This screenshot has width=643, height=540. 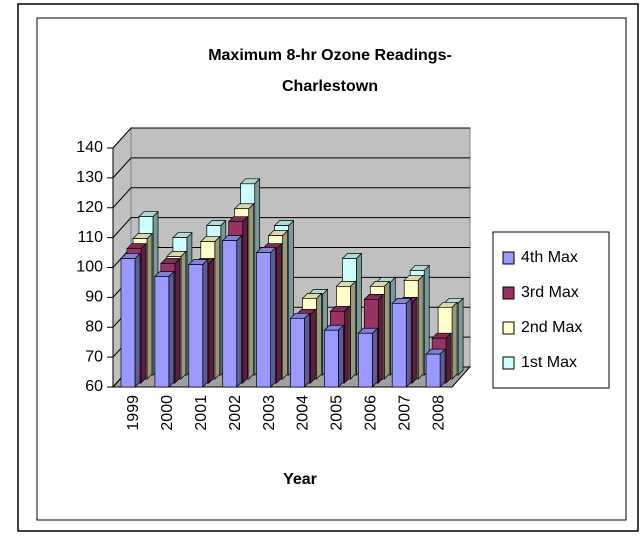 I want to click on y-tick-label: 130, so click(x=89, y=177).